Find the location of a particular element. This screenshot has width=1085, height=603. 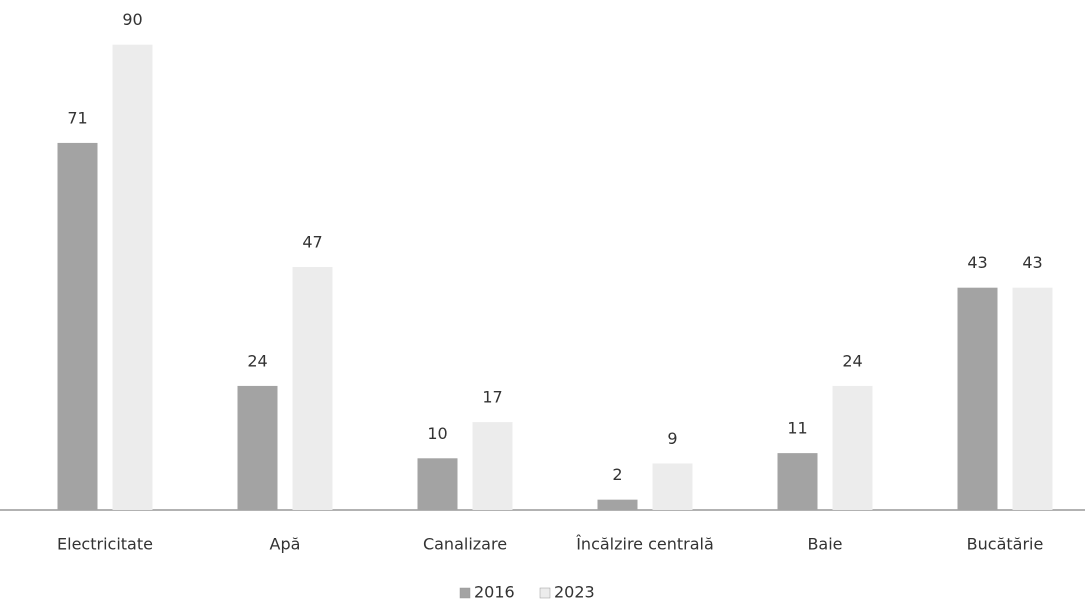

x-tick-label: Bucătărie is located at coordinates (1005, 544).